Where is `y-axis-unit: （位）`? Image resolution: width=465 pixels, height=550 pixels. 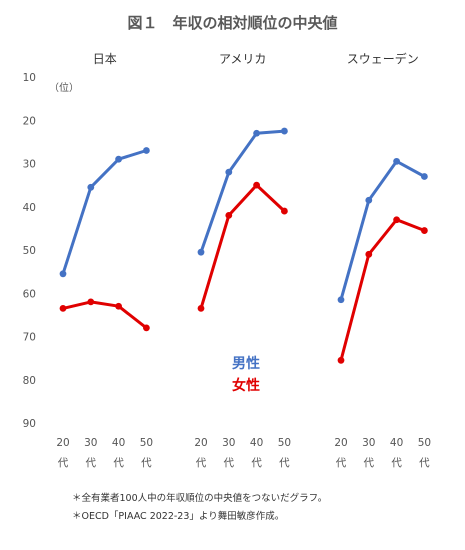 y-axis-unit: （位） is located at coordinates (64, 87).